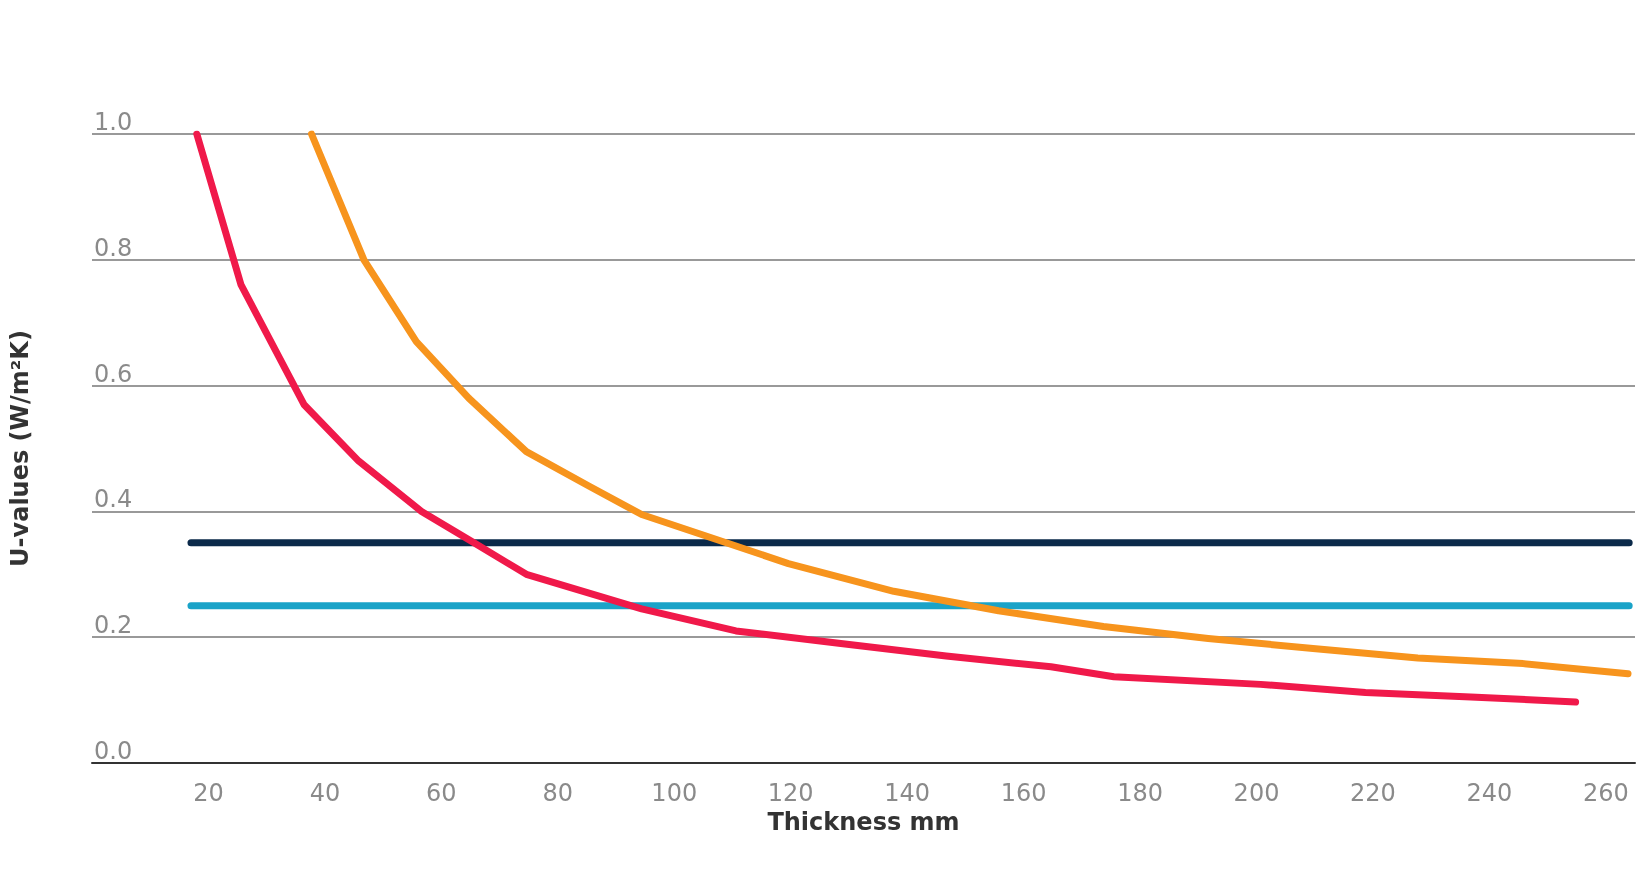  What do you see at coordinates (558, 793) in the screenshot?
I see `x-tick-label: 80` at bounding box center [558, 793].